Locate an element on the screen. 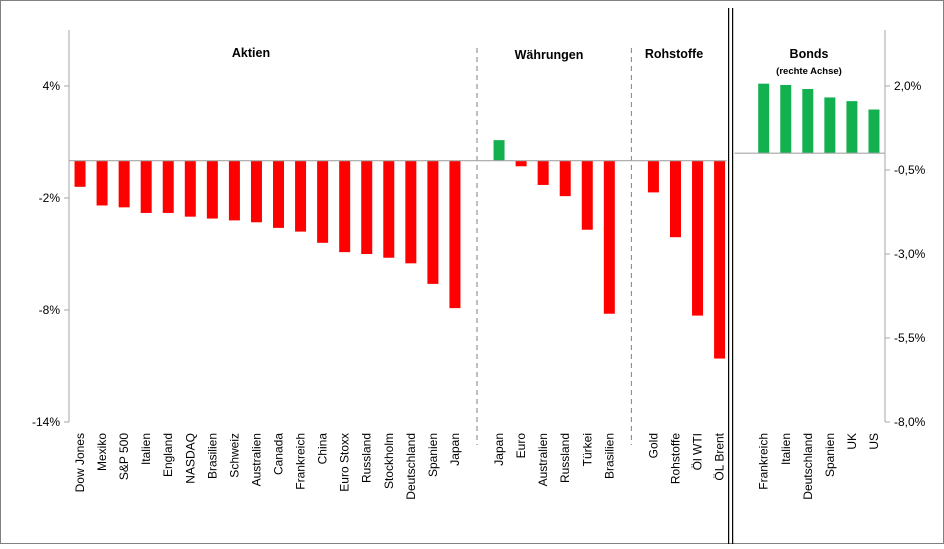  category-label: Euro Stoxx is located at coordinates (345, 462).